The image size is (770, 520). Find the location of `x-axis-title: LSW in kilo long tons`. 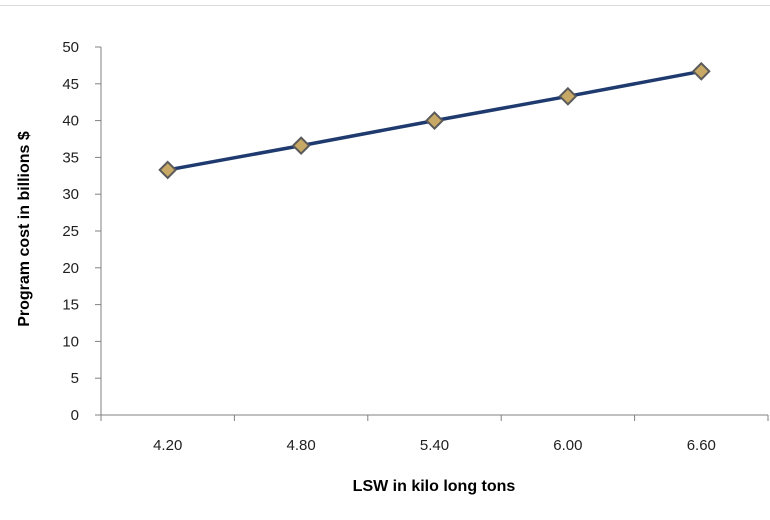

x-axis-title: LSW in kilo long tons is located at coordinates (434, 486).